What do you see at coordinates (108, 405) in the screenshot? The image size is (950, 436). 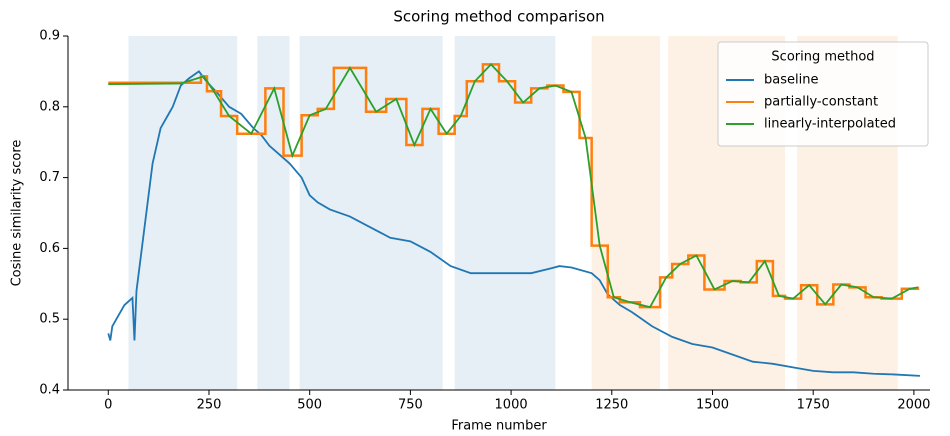 I see `x-tick-label: 0` at bounding box center [108, 405].